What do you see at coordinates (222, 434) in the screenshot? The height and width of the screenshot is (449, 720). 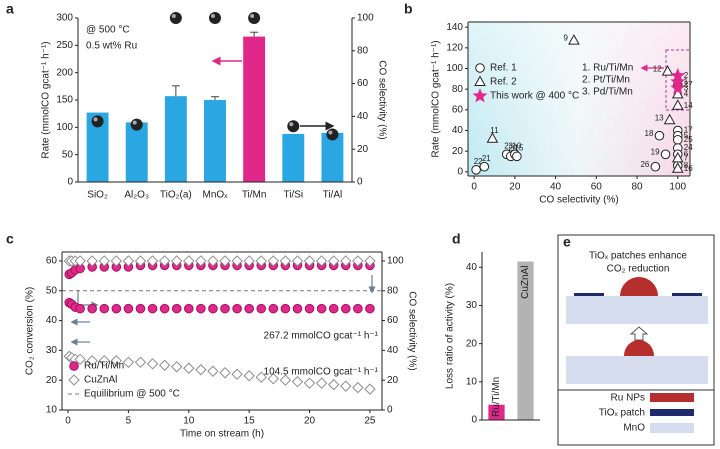 I see `x-axis-title: Time on stream (h)` at bounding box center [222, 434].